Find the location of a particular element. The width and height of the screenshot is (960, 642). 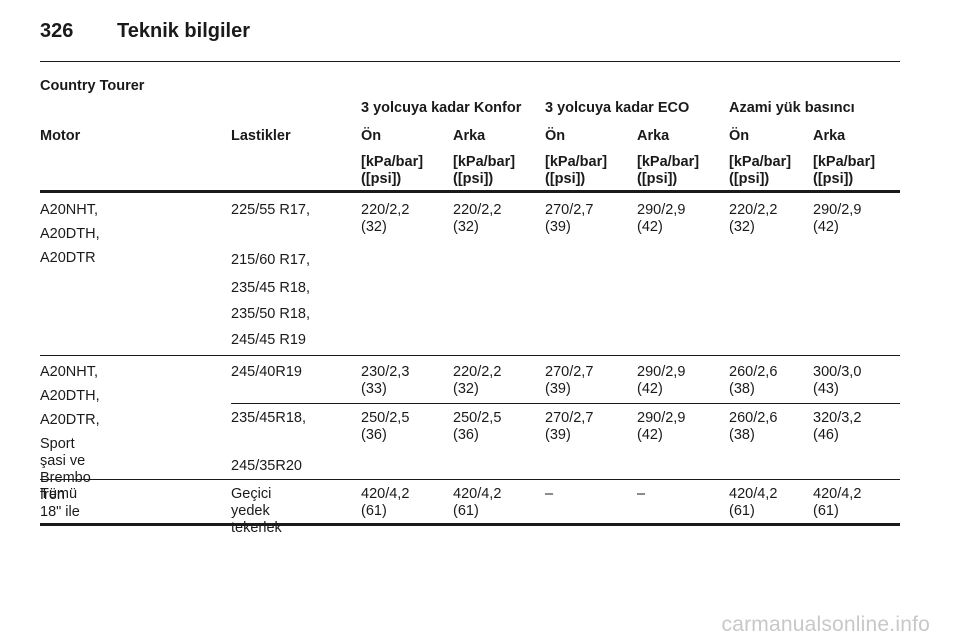

header-bottom-rule is located at coordinates (470, 191).